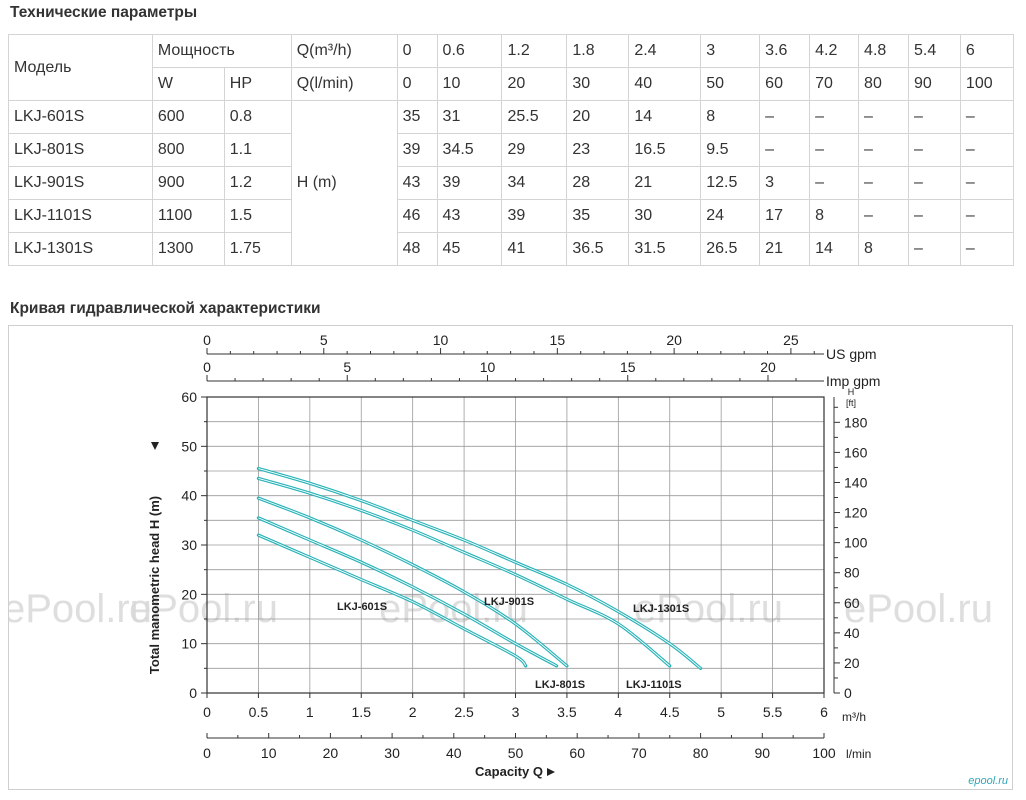 The image size is (1026, 800). I want to click on head-cell: 36.5, so click(598, 249).